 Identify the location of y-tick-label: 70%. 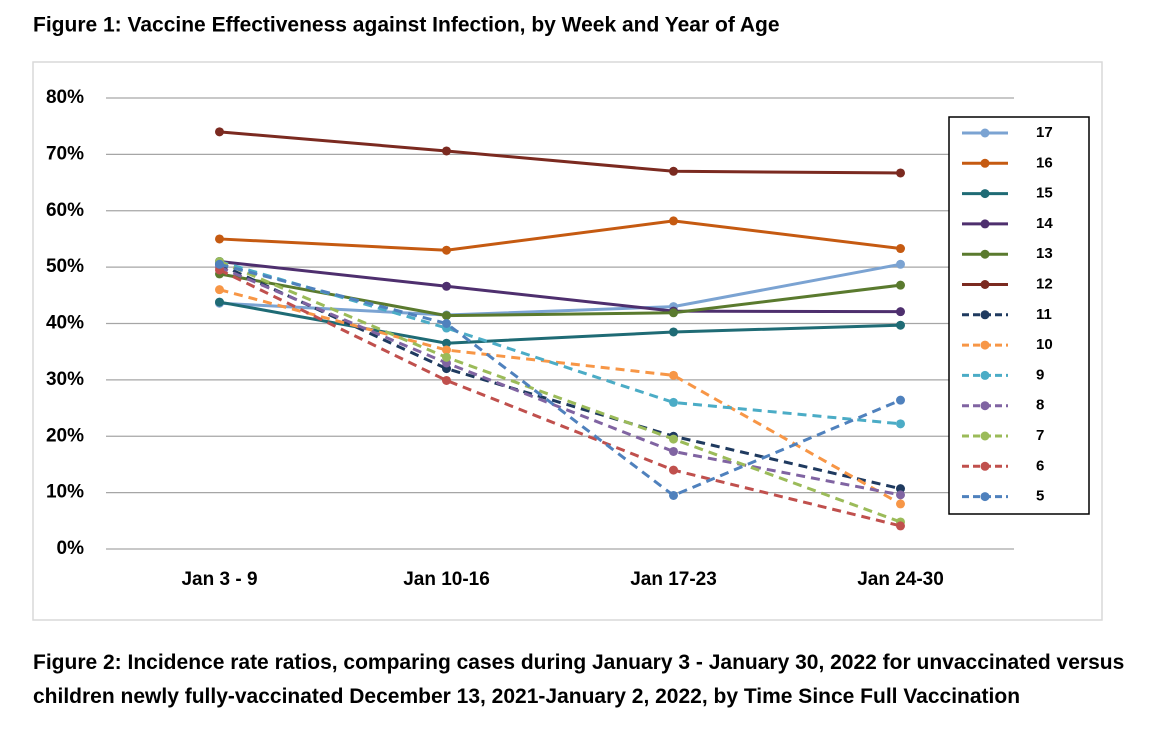
(65, 153).